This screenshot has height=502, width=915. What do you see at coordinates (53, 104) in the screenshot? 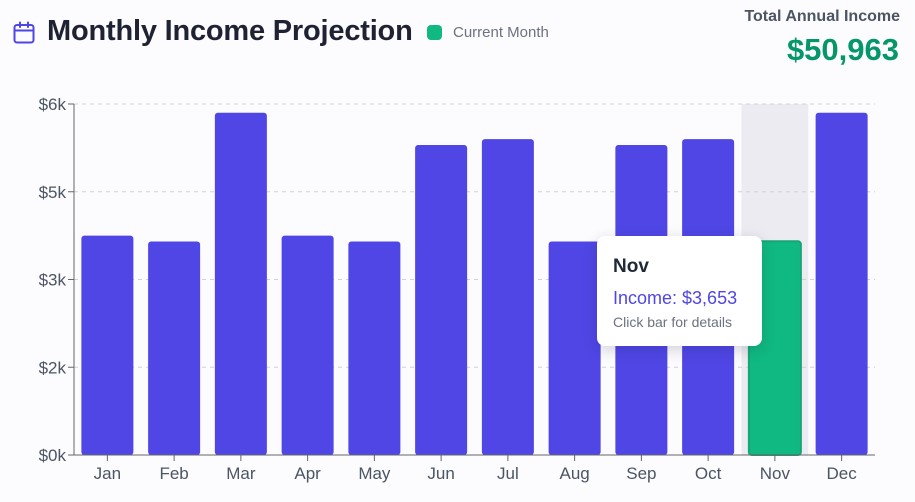
I see `y-tick-label: $6k` at bounding box center [53, 104].